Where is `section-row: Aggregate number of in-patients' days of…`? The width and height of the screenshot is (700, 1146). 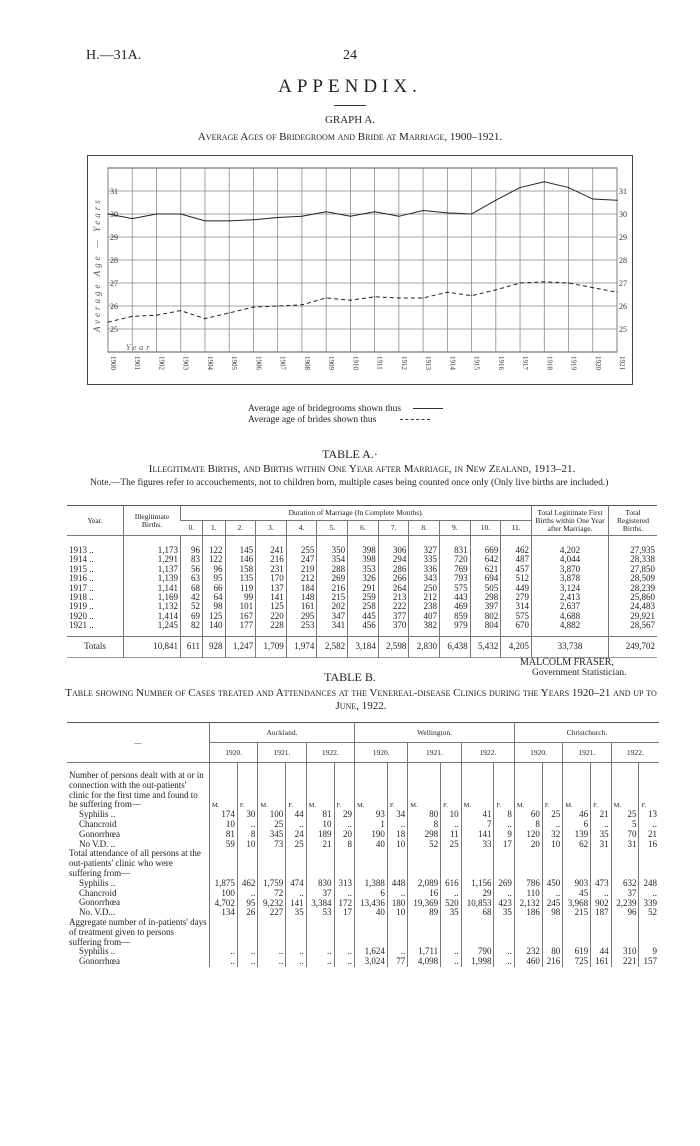
section-row: Aggregate number of in-patients' days of… is located at coordinates (363, 932).